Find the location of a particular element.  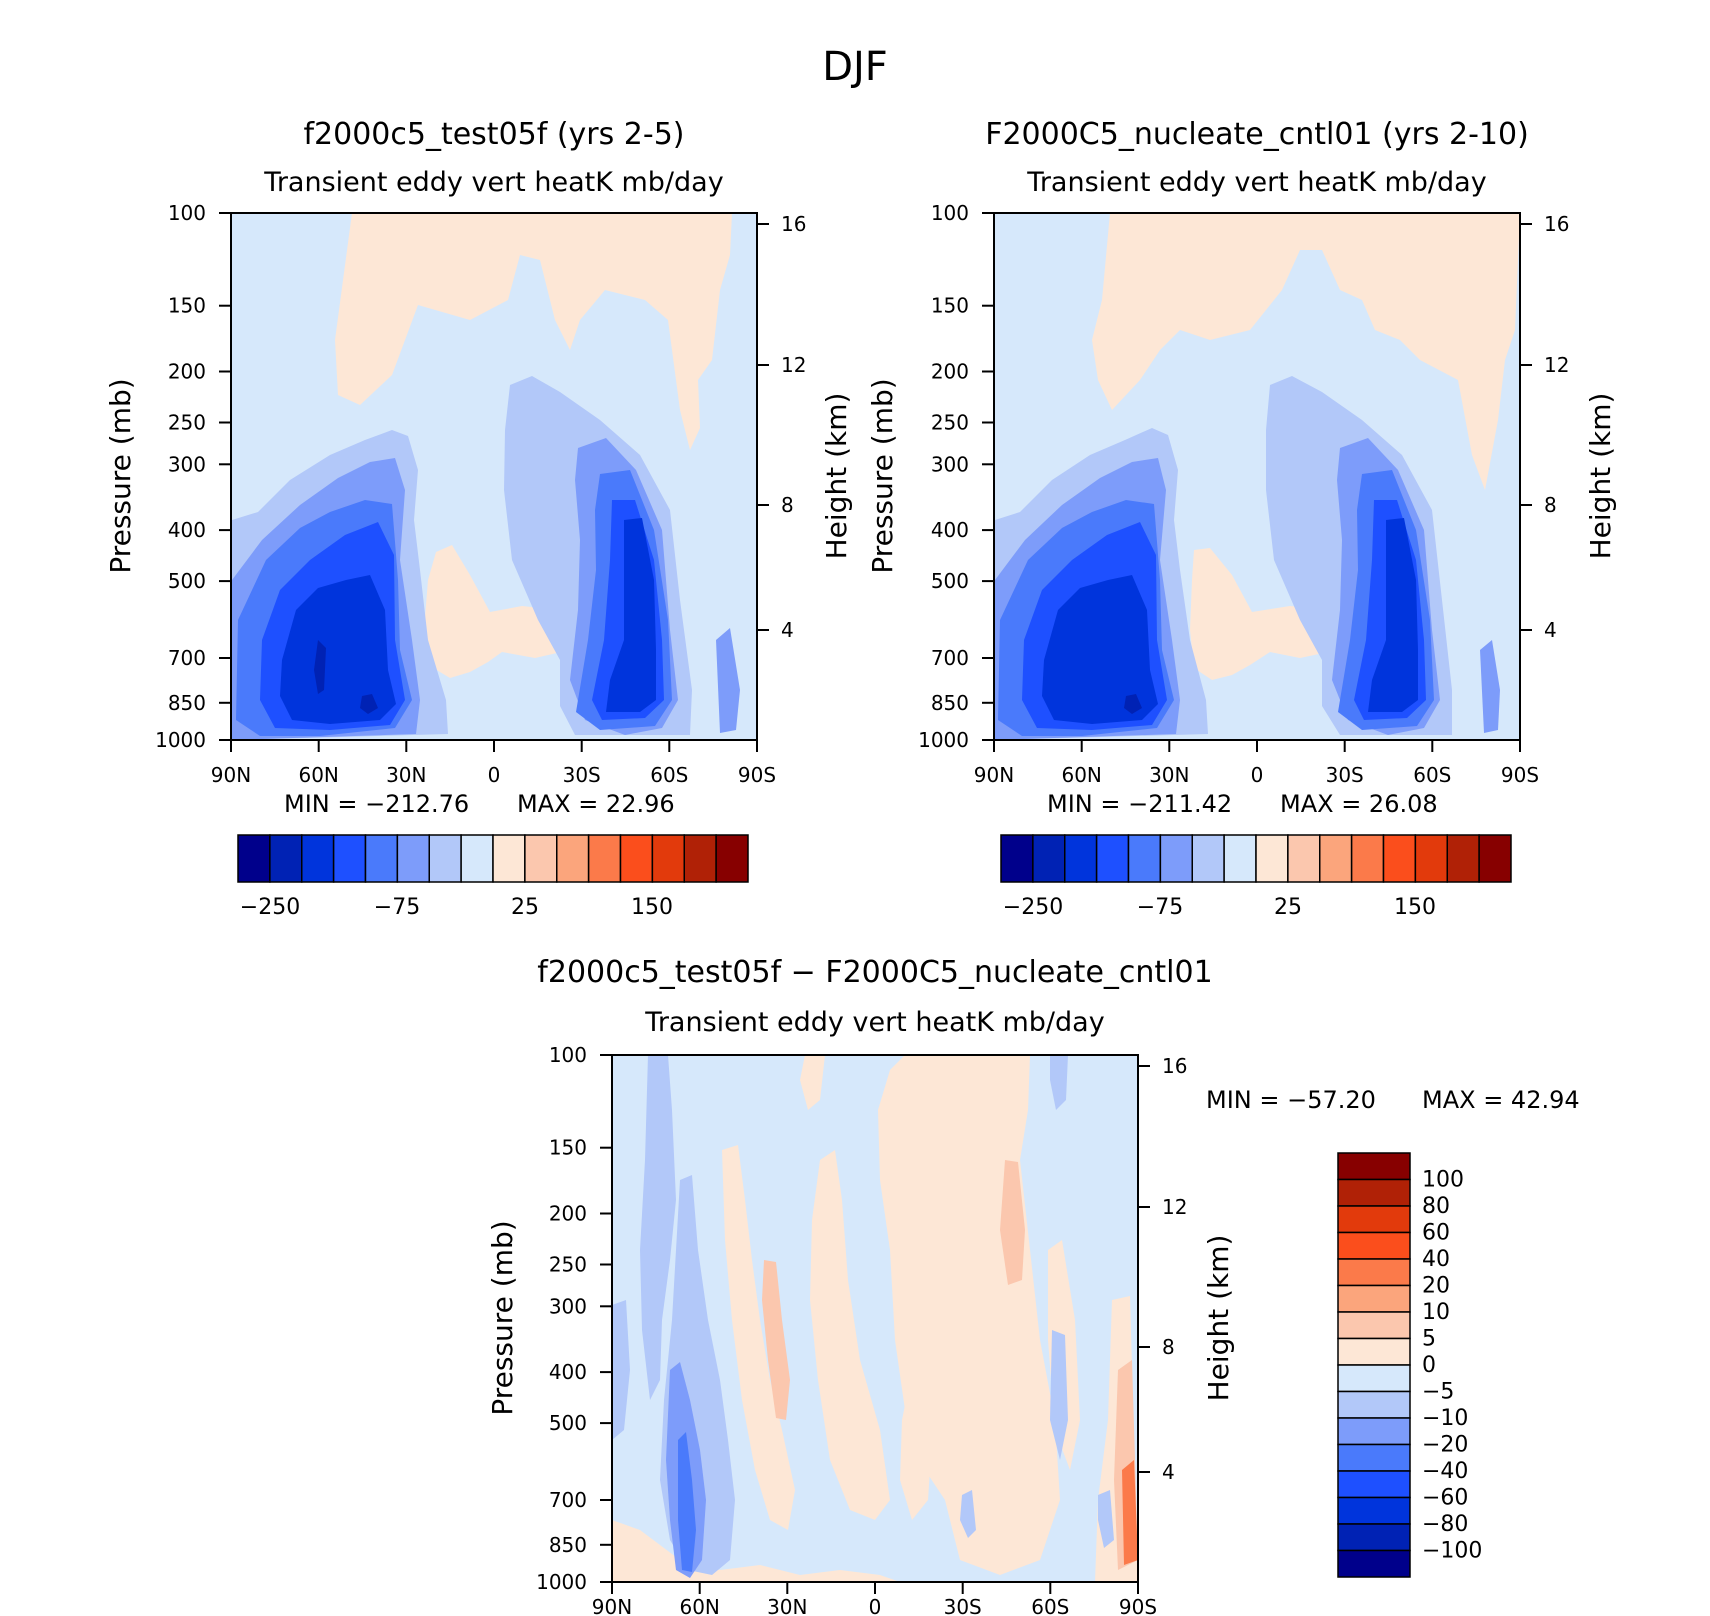

colorbar-label: 25 is located at coordinates (525, 907).